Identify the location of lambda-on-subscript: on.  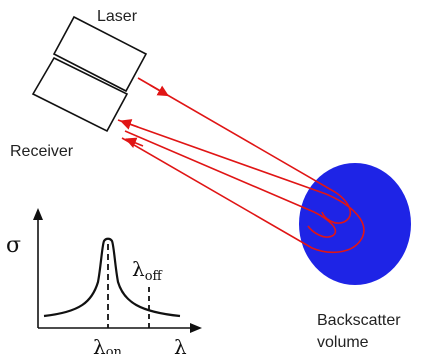
(114, 349).